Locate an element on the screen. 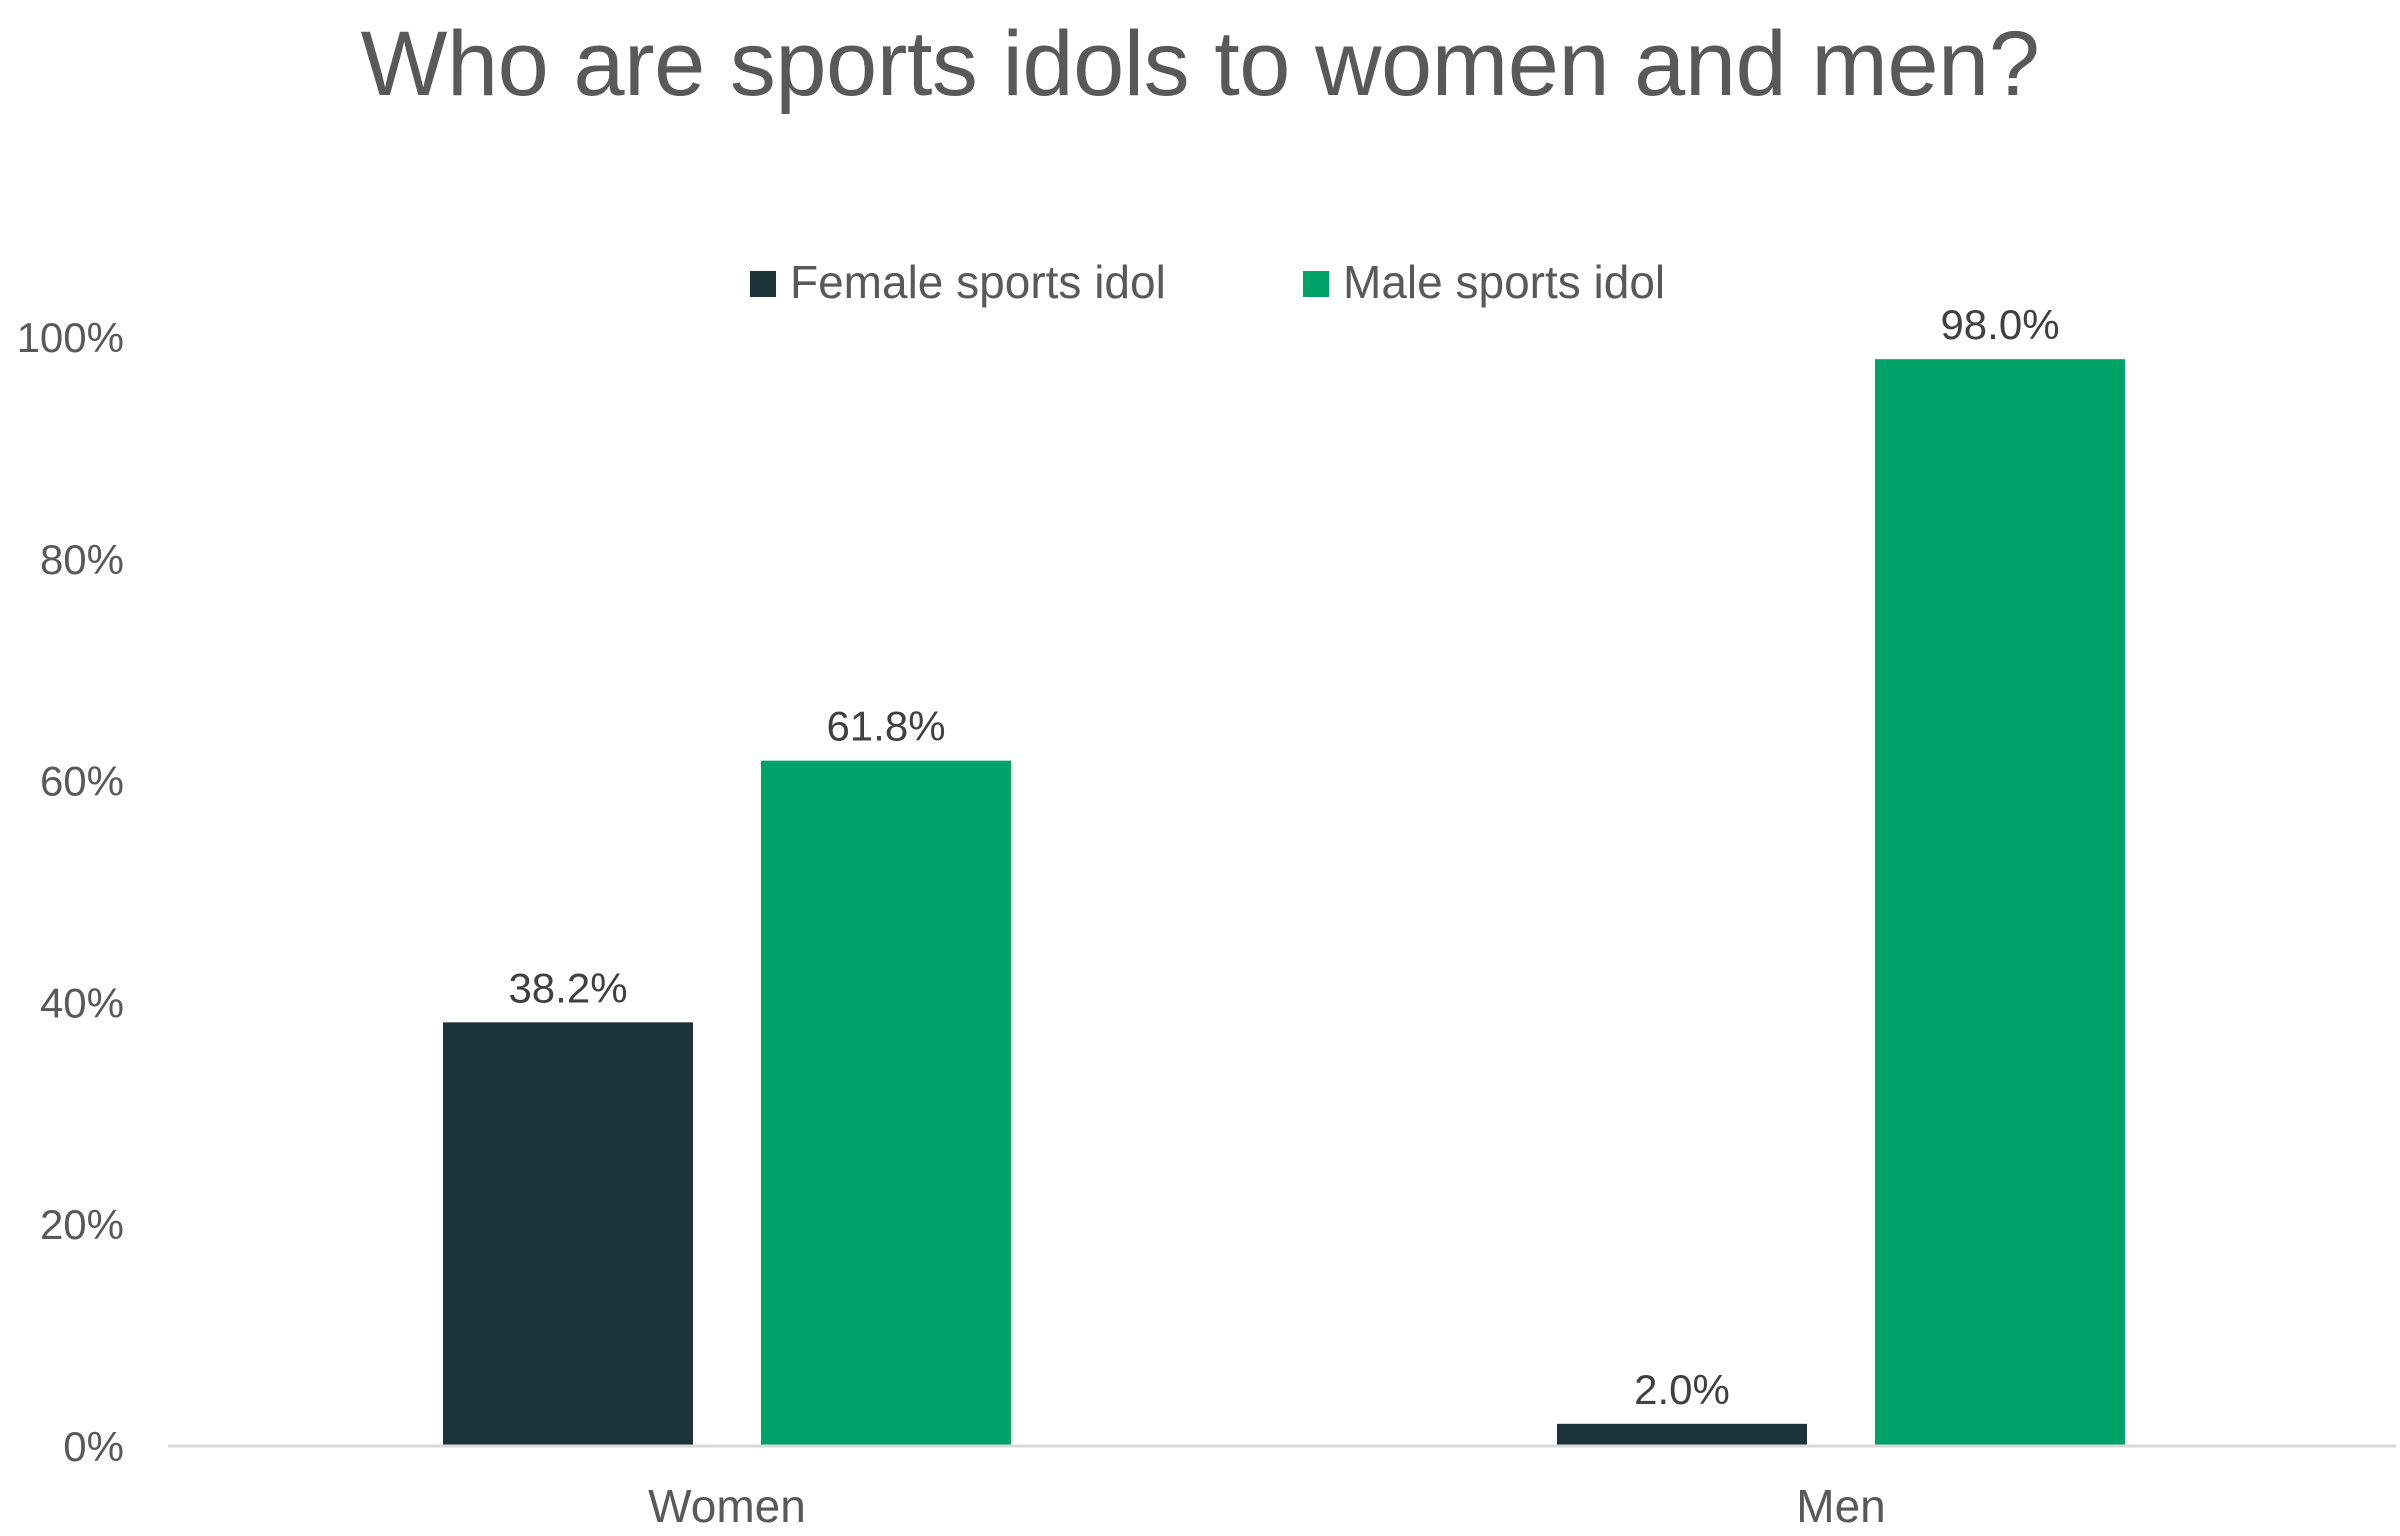 The width and height of the screenshot is (2400, 1536). chart-title: Who are sports idols to women and men? is located at coordinates (1200, 64).